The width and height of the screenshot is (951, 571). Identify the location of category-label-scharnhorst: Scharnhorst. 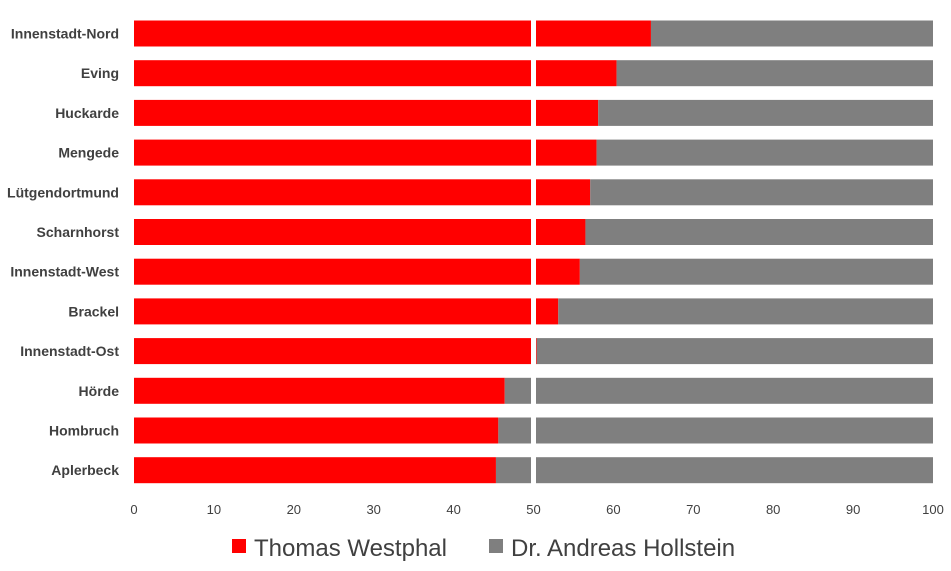
(78, 232).